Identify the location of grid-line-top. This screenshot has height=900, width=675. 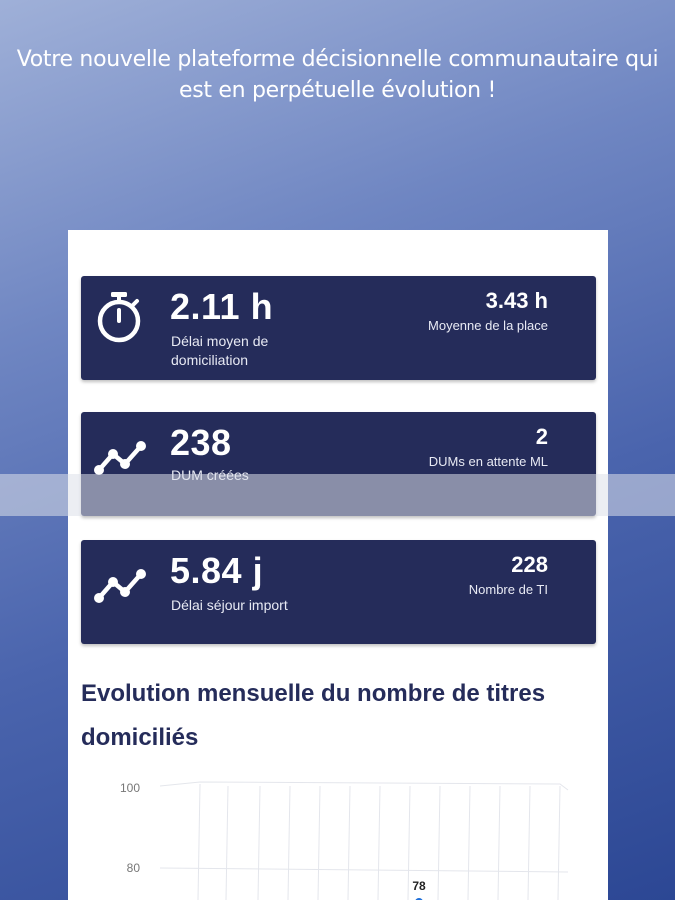
(364, 786).